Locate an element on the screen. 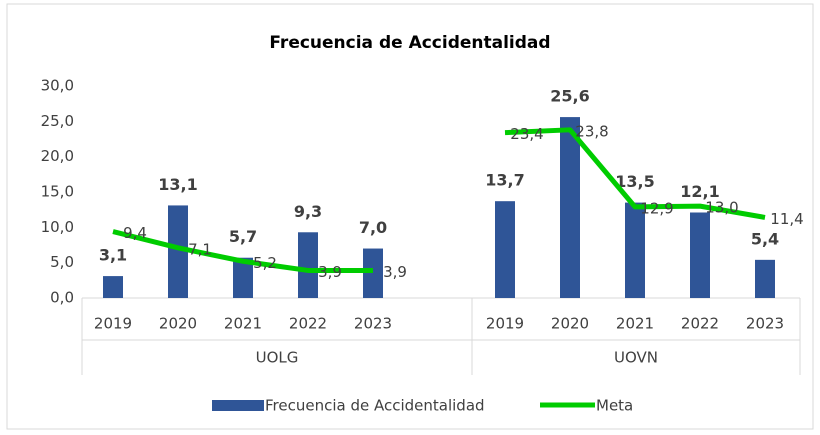  y-tick-label: 10,0 is located at coordinates (57, 227).